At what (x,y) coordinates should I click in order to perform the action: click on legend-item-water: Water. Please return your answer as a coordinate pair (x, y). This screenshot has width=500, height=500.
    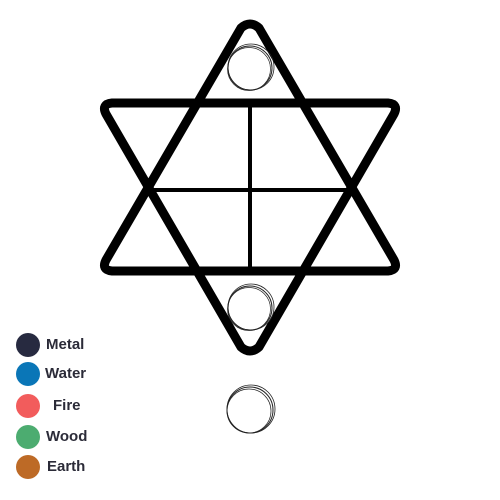
    Looking at the image, I should click on (76, 374).